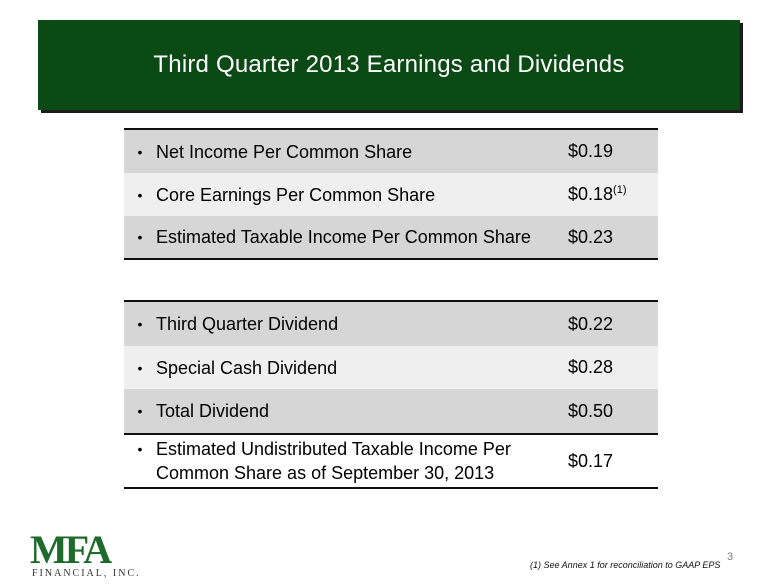 Image resolution: width=780 pixels, height=585 pixels. I want to click on row-label: Special Cash Dividend, so click(247, 367).